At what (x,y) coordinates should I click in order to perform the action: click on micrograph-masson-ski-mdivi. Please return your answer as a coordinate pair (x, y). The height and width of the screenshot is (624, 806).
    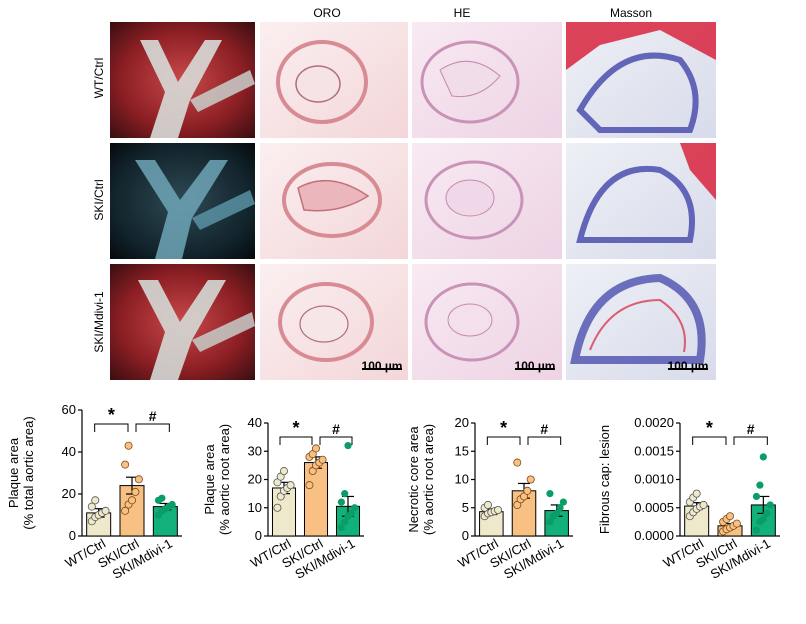
    Looking at the image, I should click on (641, 322).